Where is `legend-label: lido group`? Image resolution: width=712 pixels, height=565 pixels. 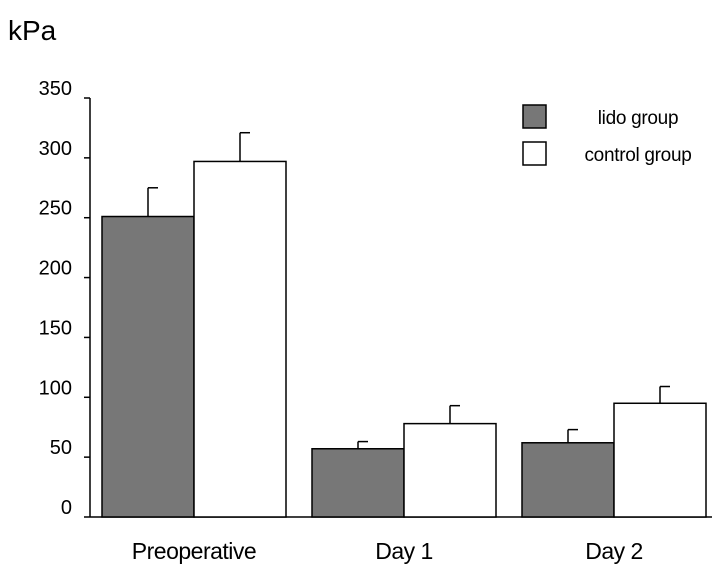 legend-label: lido group is located at coordinates (638, 118).